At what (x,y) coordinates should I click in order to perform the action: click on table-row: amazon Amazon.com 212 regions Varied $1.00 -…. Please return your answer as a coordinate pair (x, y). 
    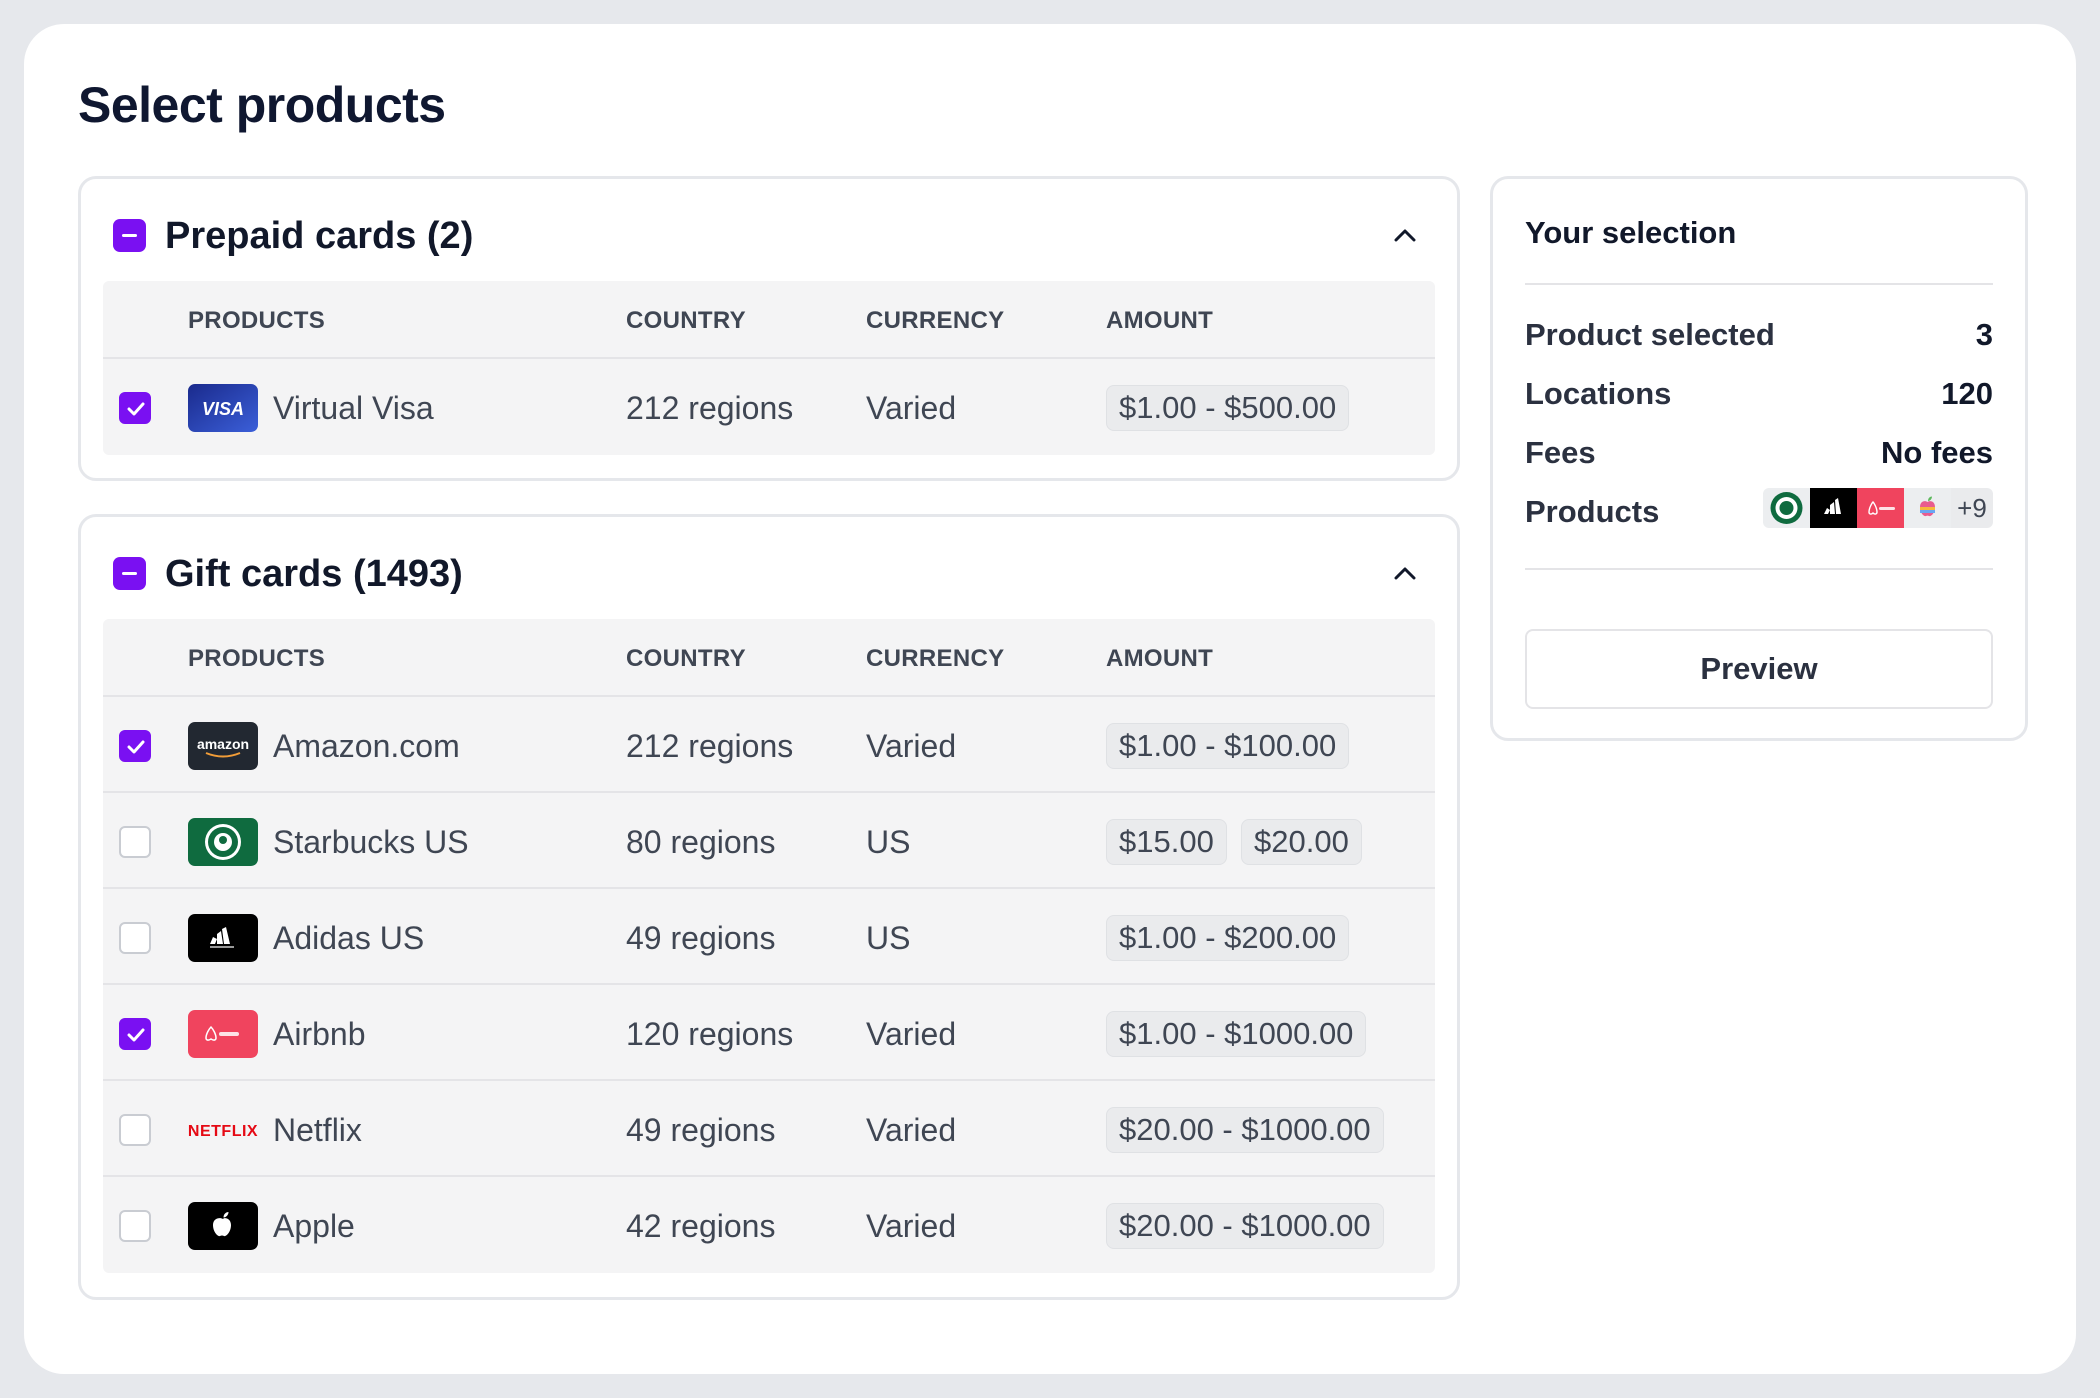
    Looking at the image, I should click on (769, 745).